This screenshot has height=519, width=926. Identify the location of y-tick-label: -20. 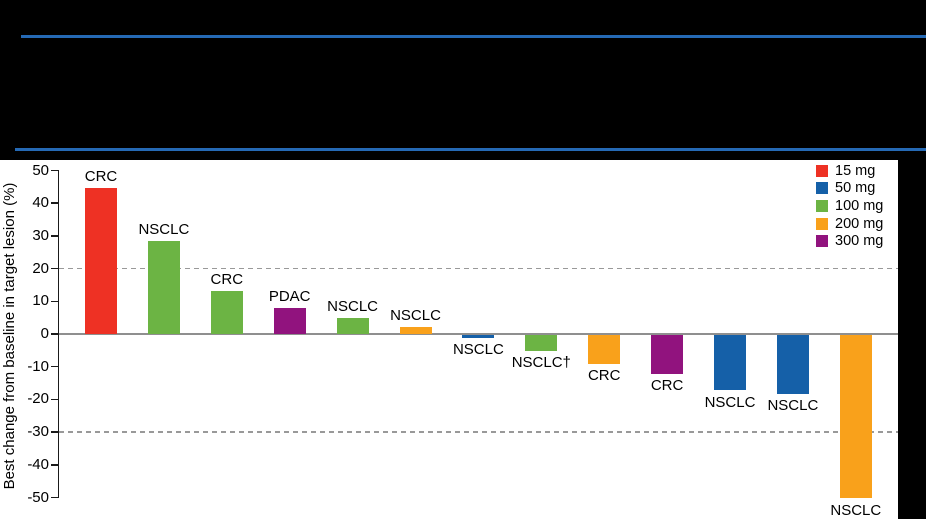
(38, 399).